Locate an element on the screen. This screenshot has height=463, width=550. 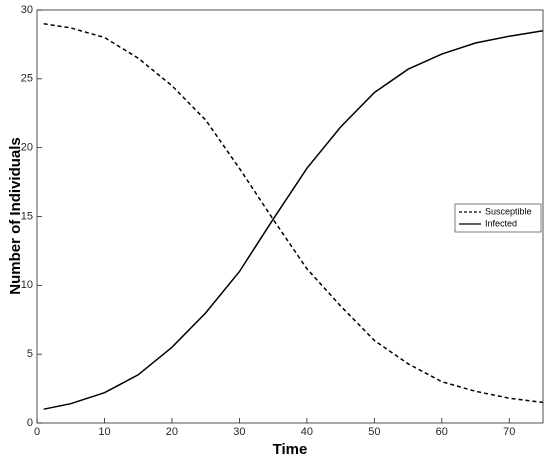
y-tick-label: 15 is located at coordinates (27, 216).